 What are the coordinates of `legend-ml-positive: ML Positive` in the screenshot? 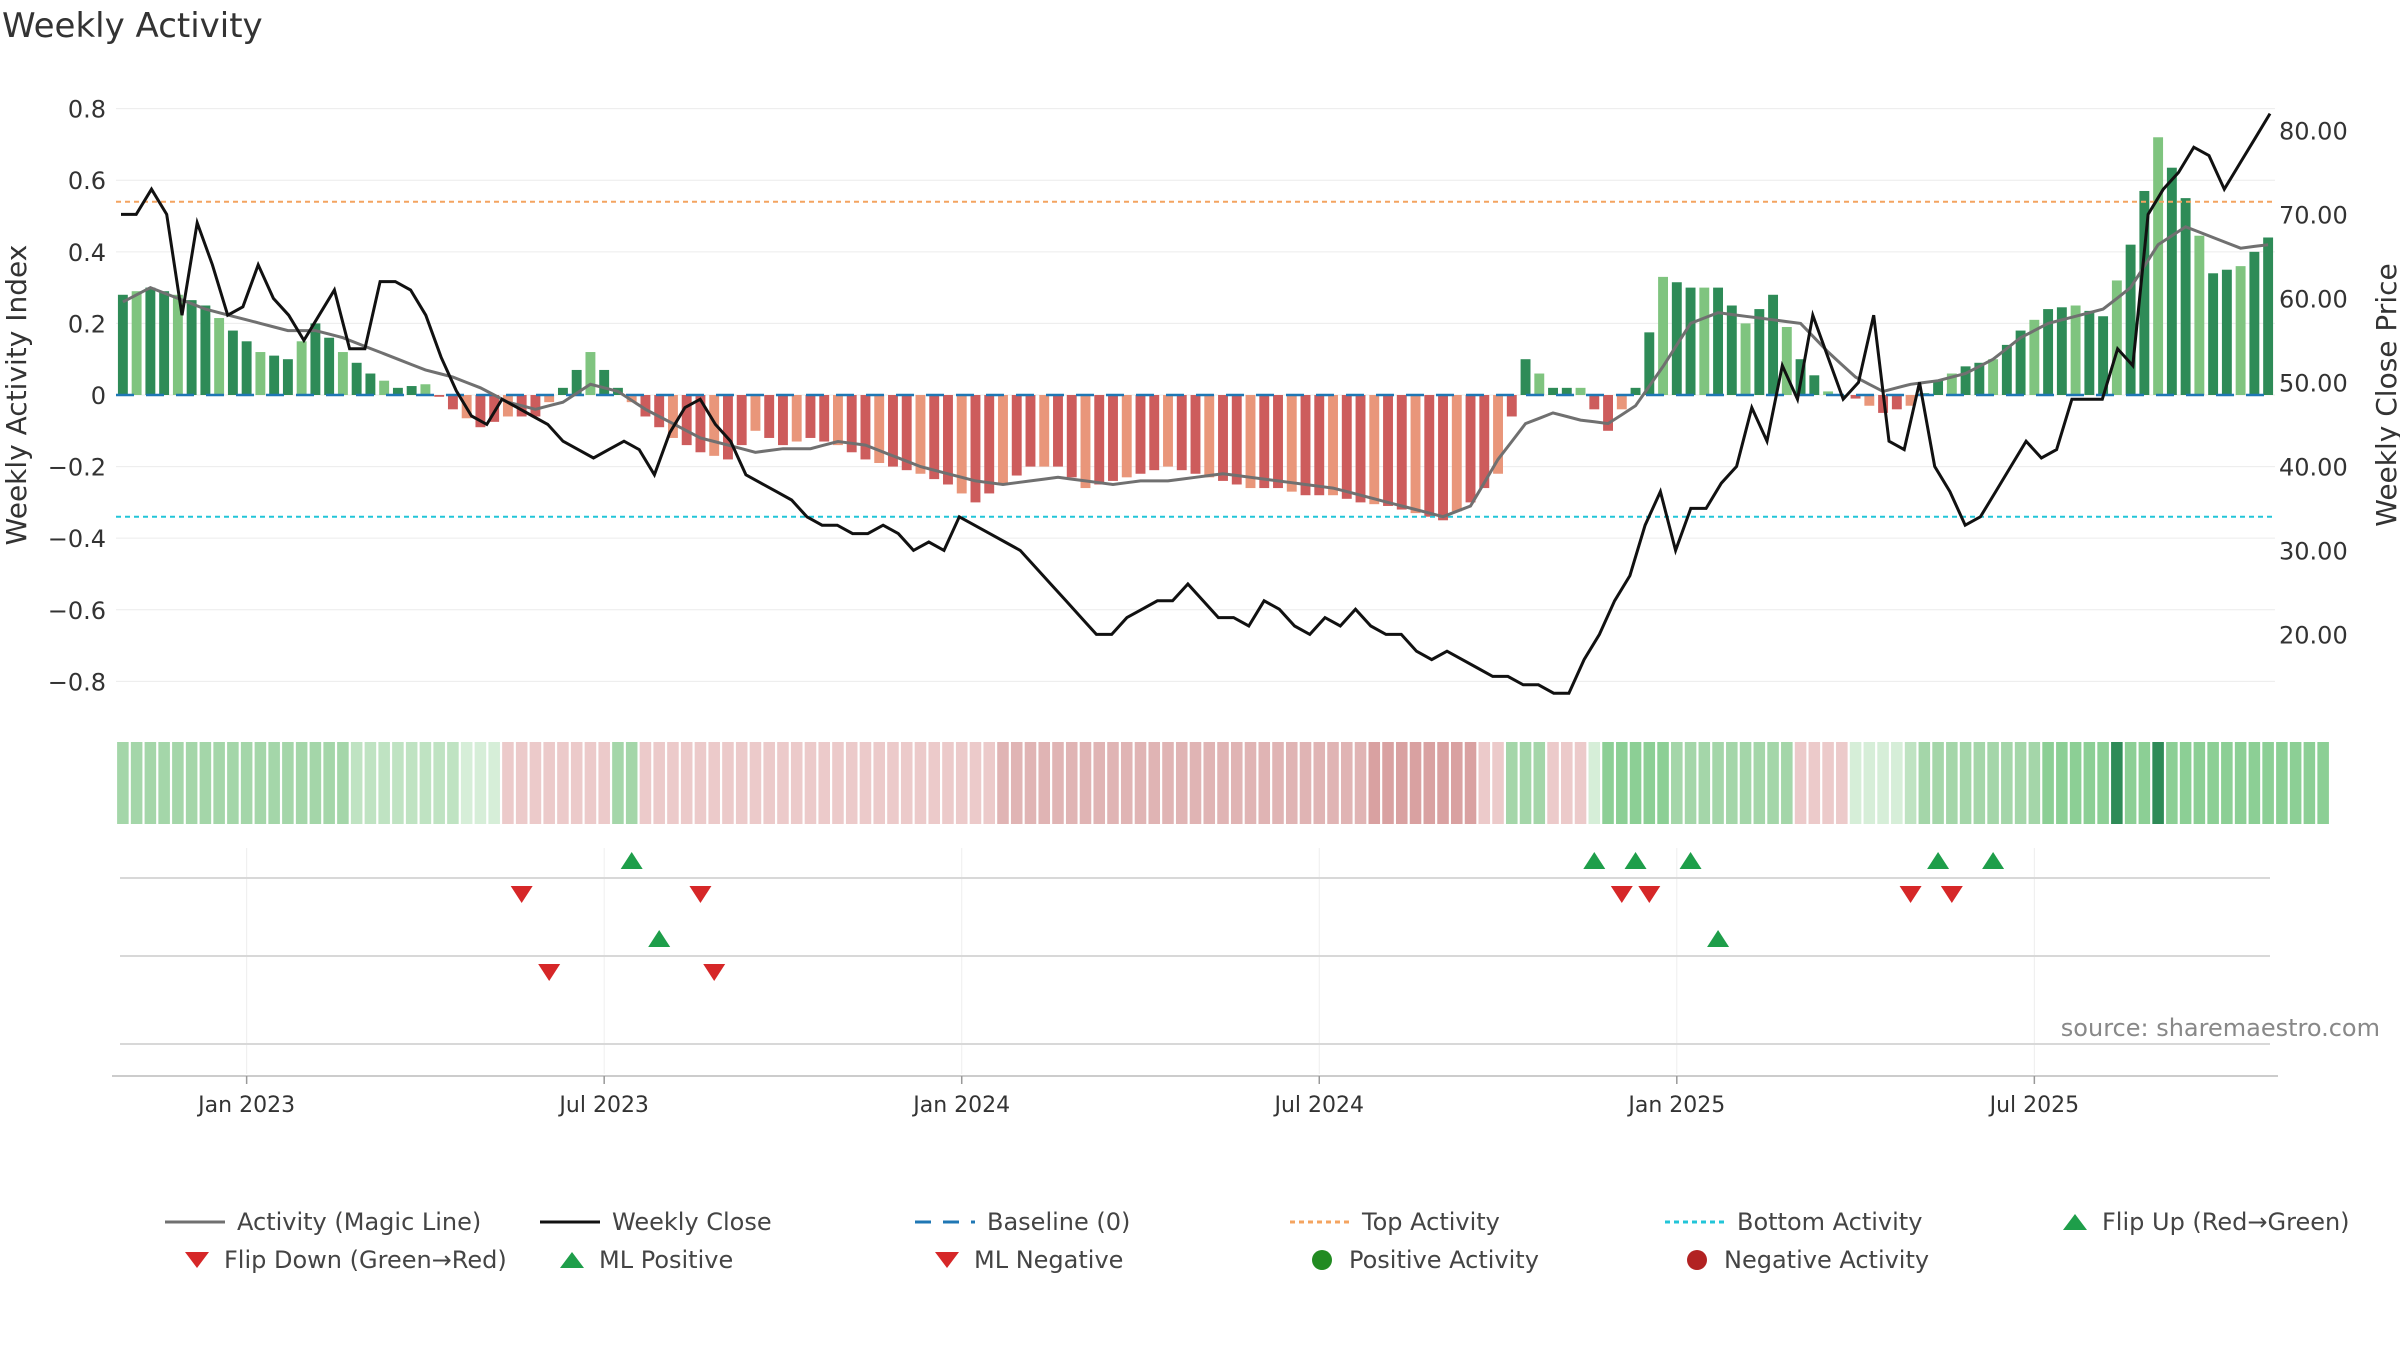 It's located at (645, 1260).